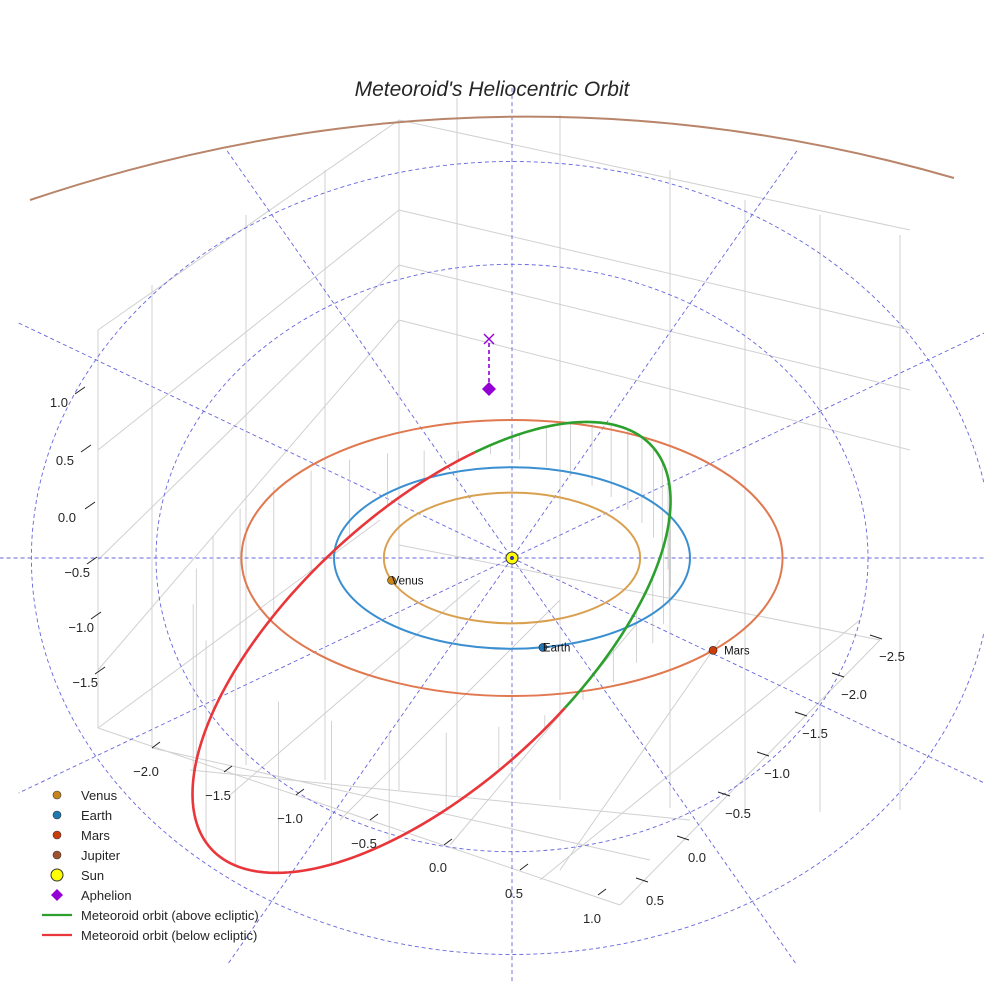 Image resolution: width=984 pixels, height=984 pixels. I want to click on aphelion-marker, so click(489, 389).